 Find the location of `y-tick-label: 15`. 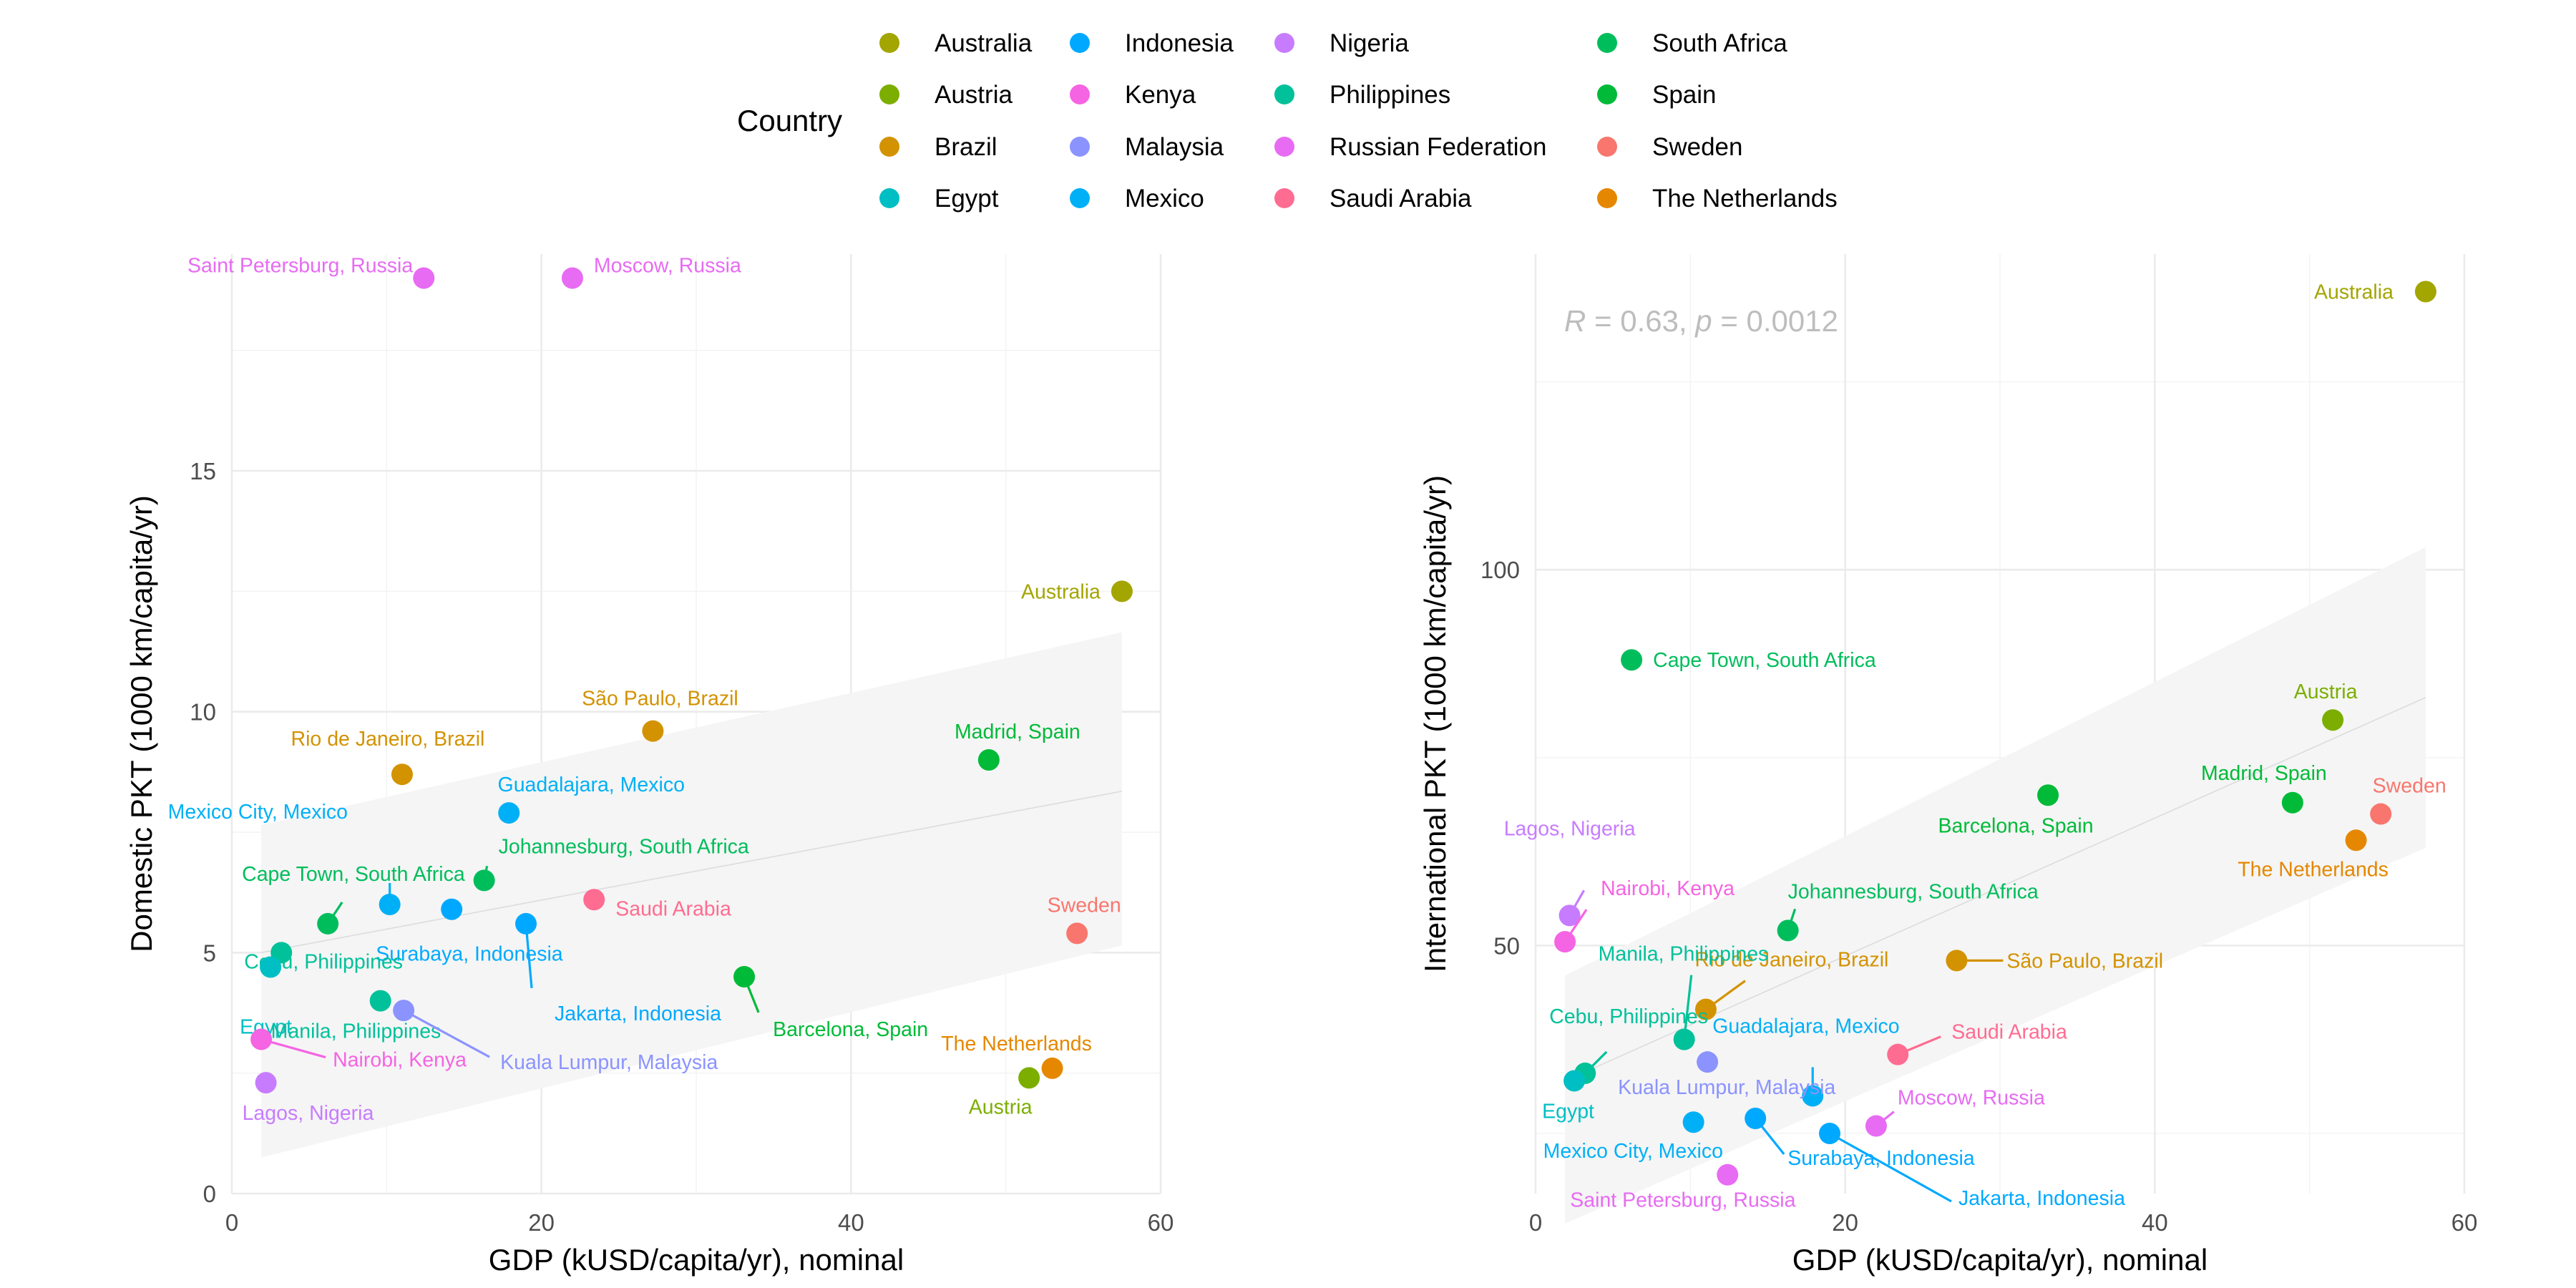

y-tick-label: 15 is located at coordinates (203, 471).